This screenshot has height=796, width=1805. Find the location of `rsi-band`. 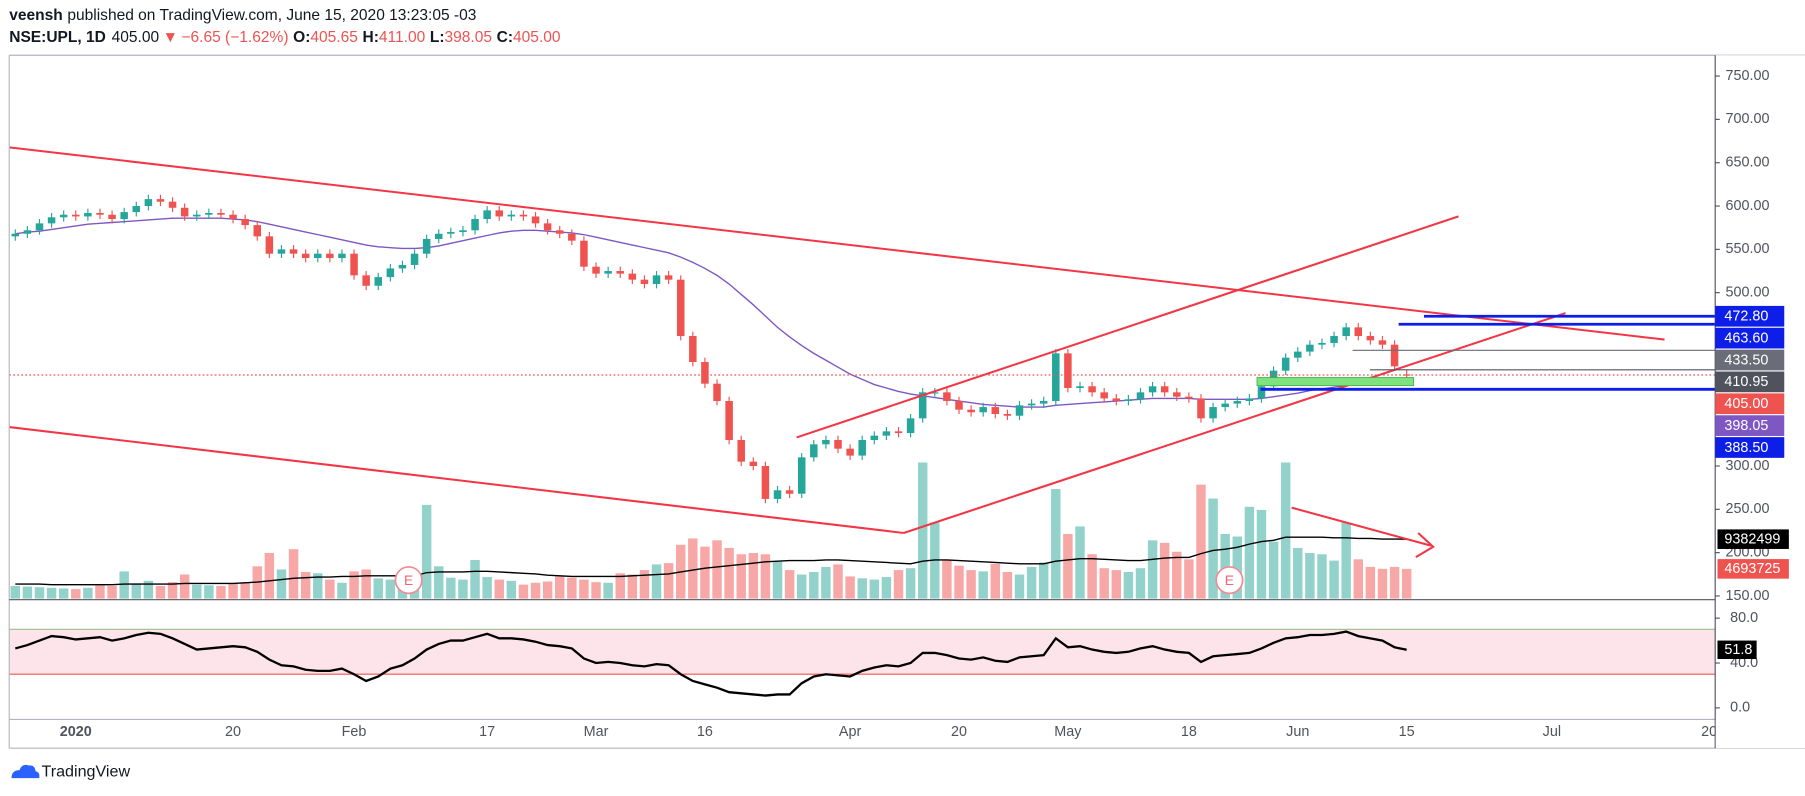

rsi-band is located at coordinates (862, 652).